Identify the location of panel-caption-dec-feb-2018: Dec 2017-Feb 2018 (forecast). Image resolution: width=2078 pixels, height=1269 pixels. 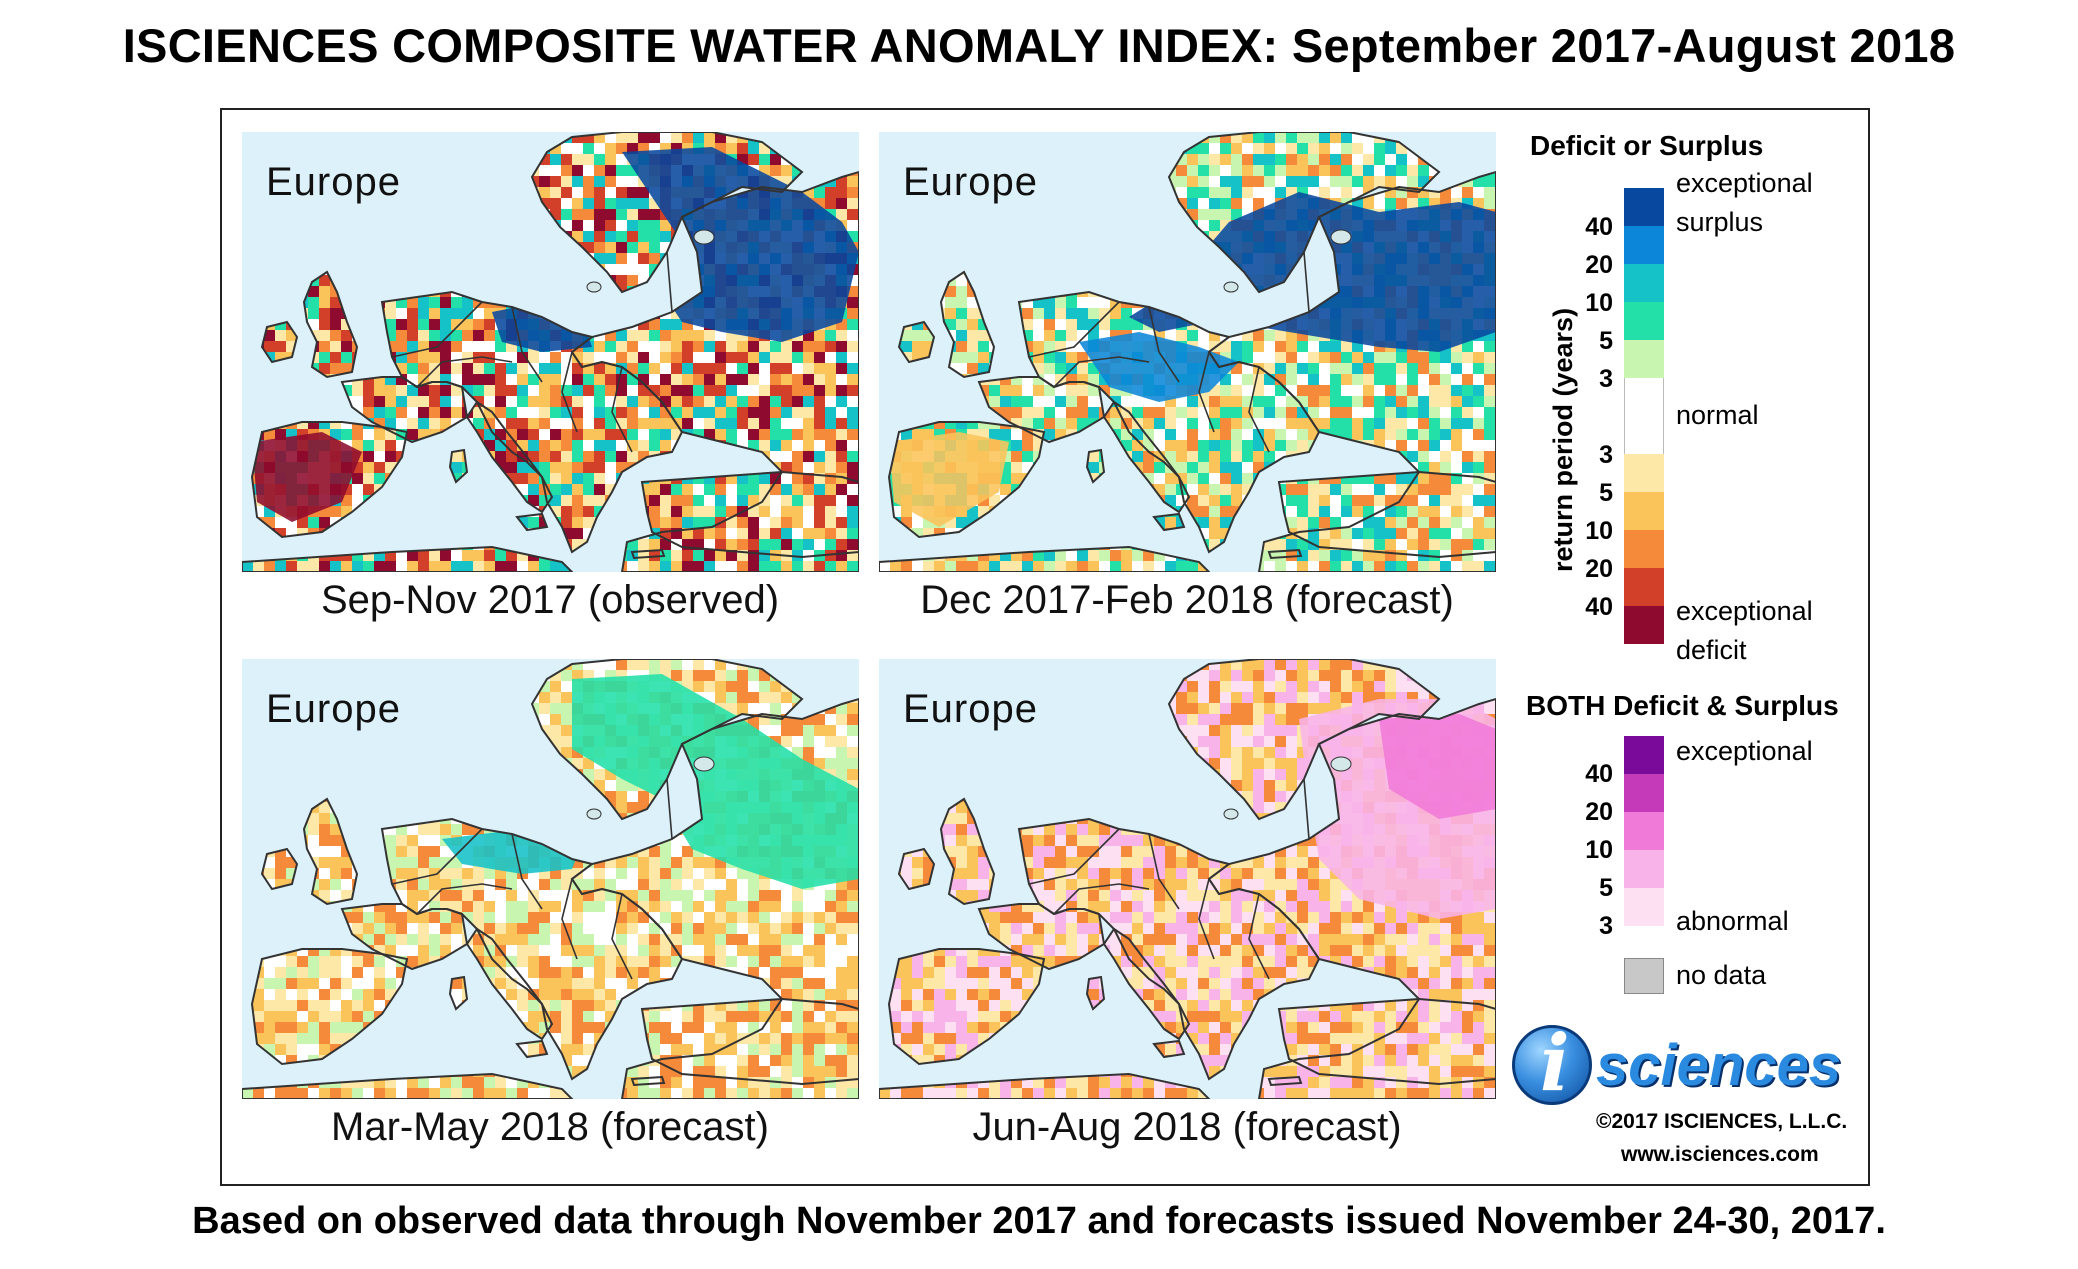
(1187, 600).